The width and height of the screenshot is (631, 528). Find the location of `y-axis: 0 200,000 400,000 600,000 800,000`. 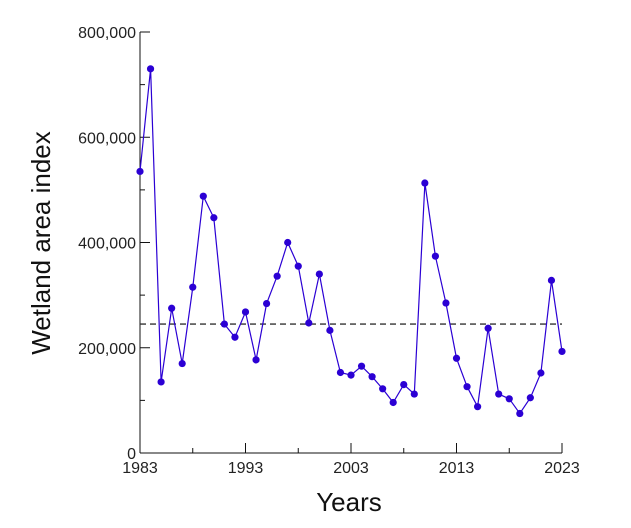

y-axis: 0 200,000 400,000 600,000 800,000 is located at coordinates (114, 244).